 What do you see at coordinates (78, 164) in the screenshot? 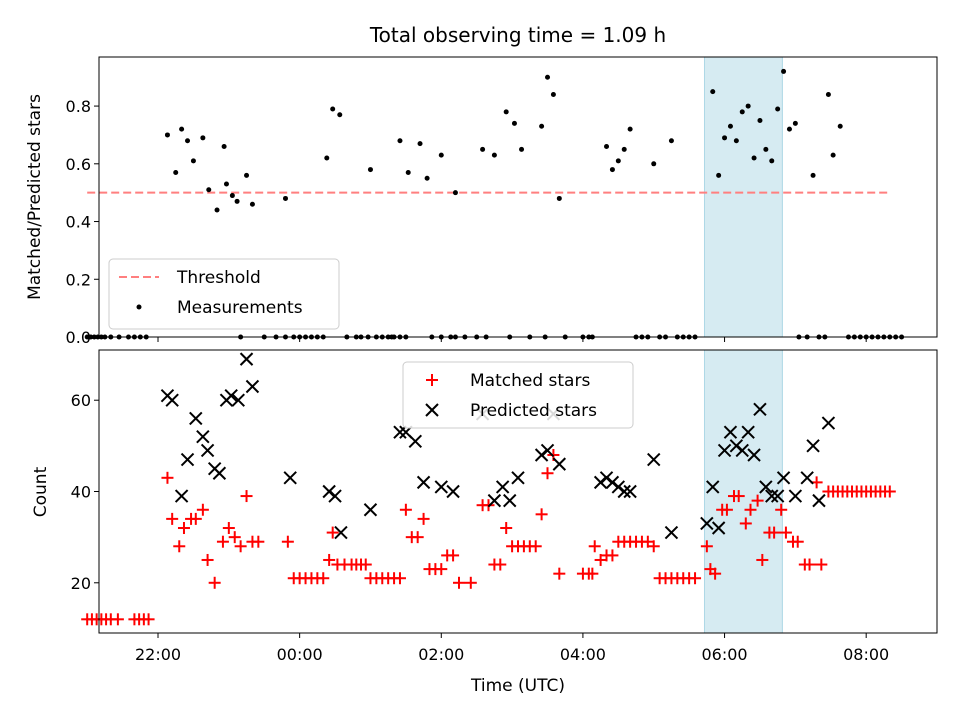
I see `ytick-label: 0.6` at bounding box center [78, 164].